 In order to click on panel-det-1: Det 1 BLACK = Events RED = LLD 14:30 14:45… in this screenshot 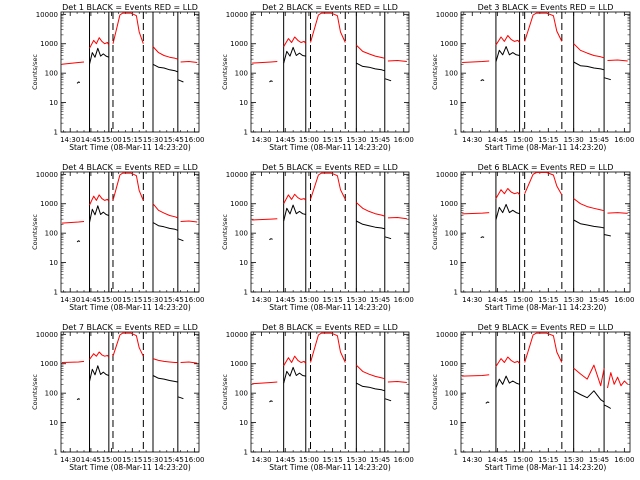, I will do `click(117, 77)`.